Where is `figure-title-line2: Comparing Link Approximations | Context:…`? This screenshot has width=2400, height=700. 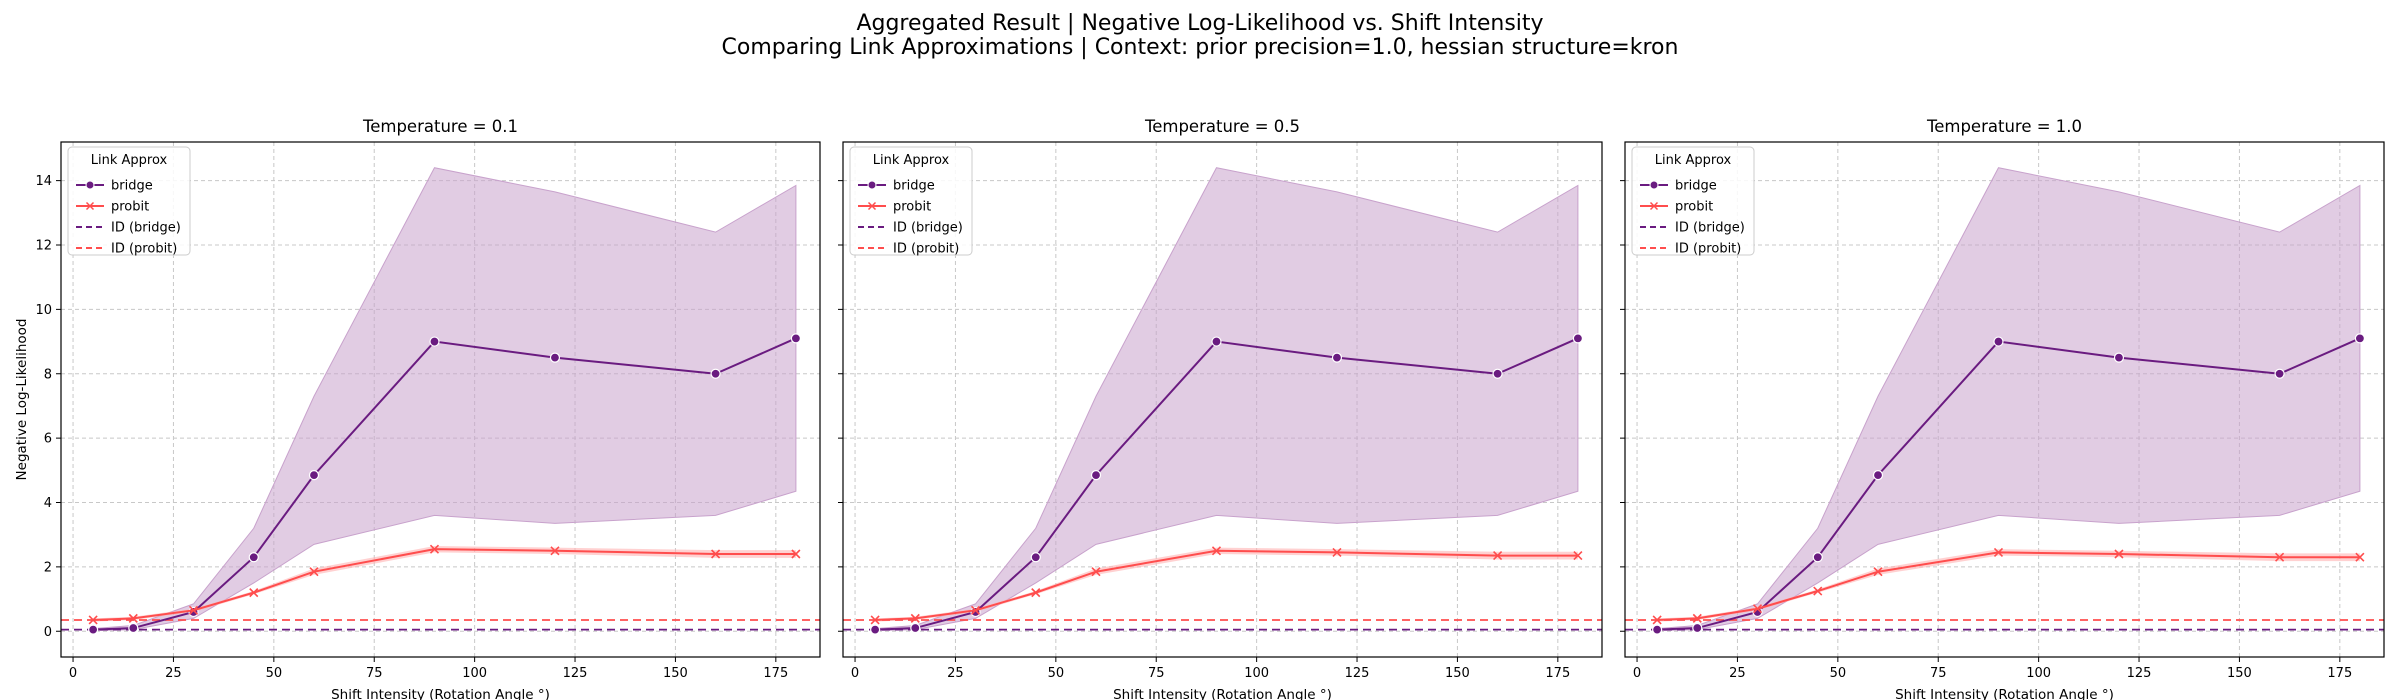 figure-title-line2: Comparing Link Approximations | Context:… is located at coordinates (1200, 47).